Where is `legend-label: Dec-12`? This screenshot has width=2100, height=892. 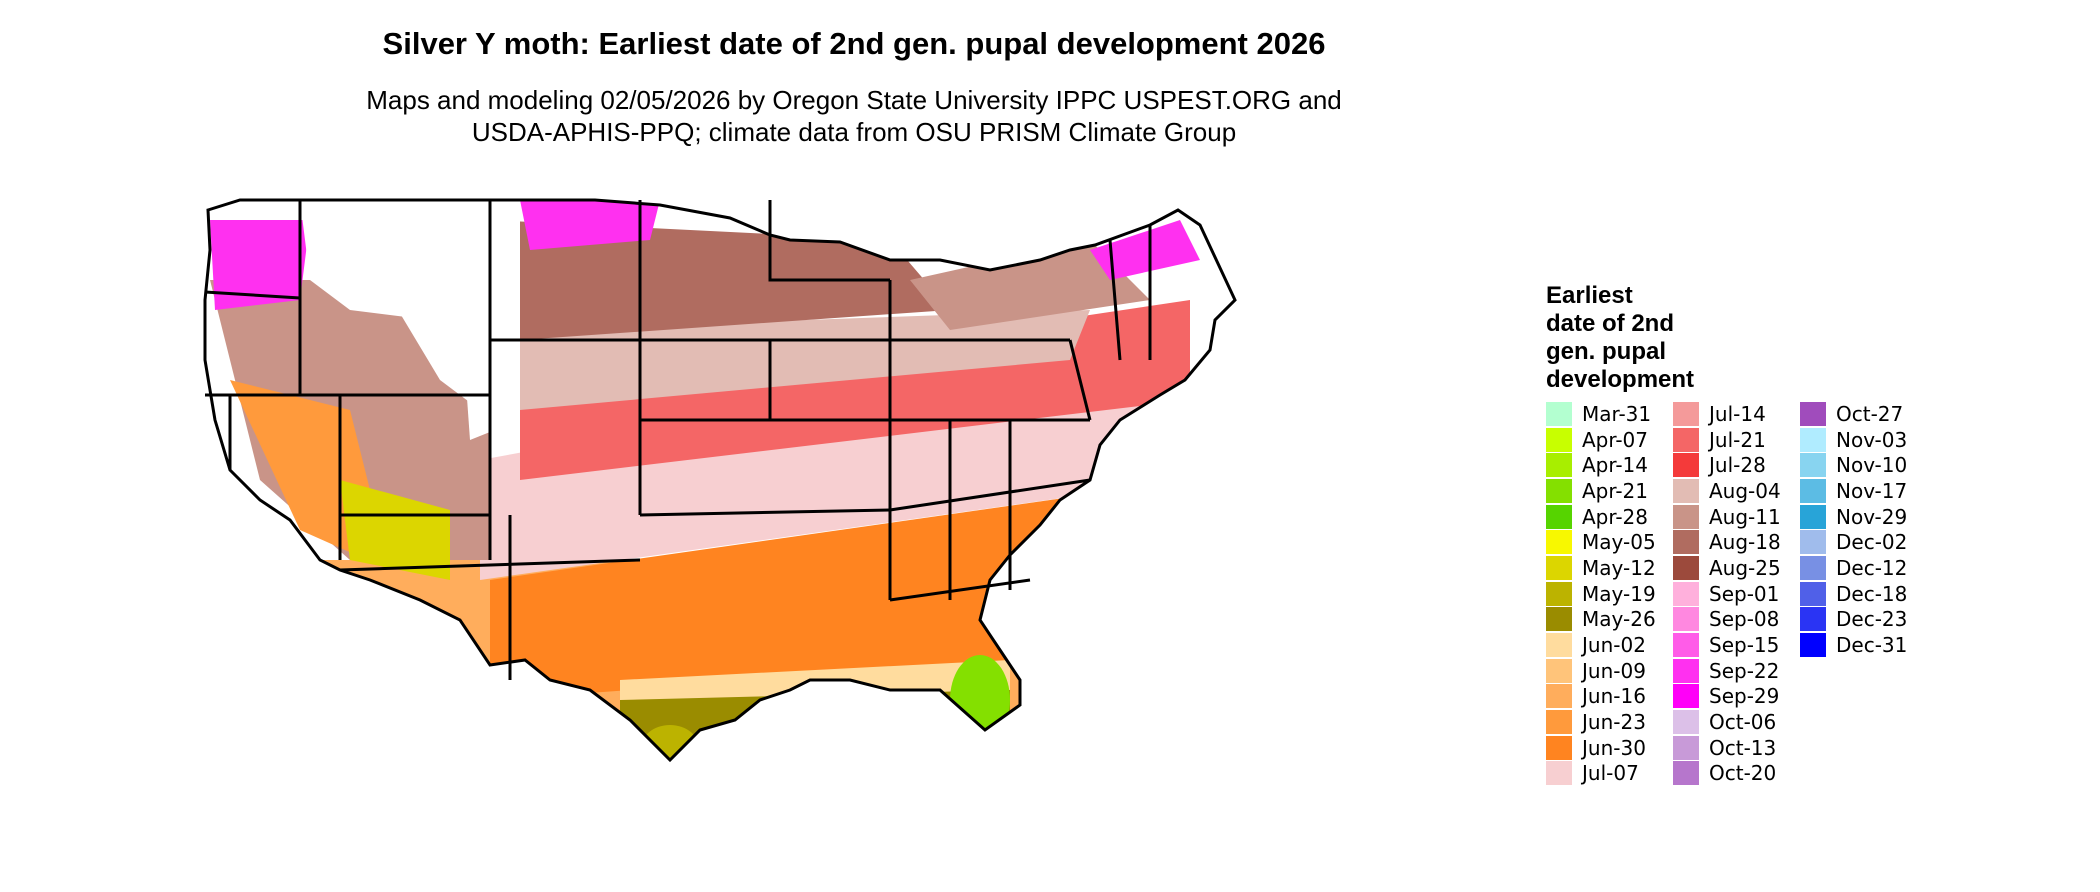 legend-label: Dec-12 is located at coordinates (1872, 567).